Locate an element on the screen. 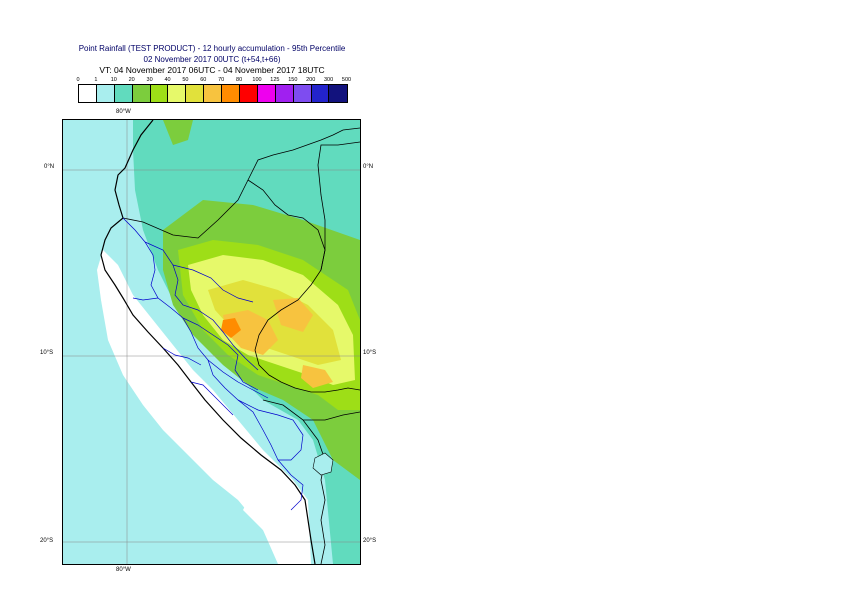 This screenshot has width=842, height=596. border-peru-bolivia is located at coordinates (311, 410).